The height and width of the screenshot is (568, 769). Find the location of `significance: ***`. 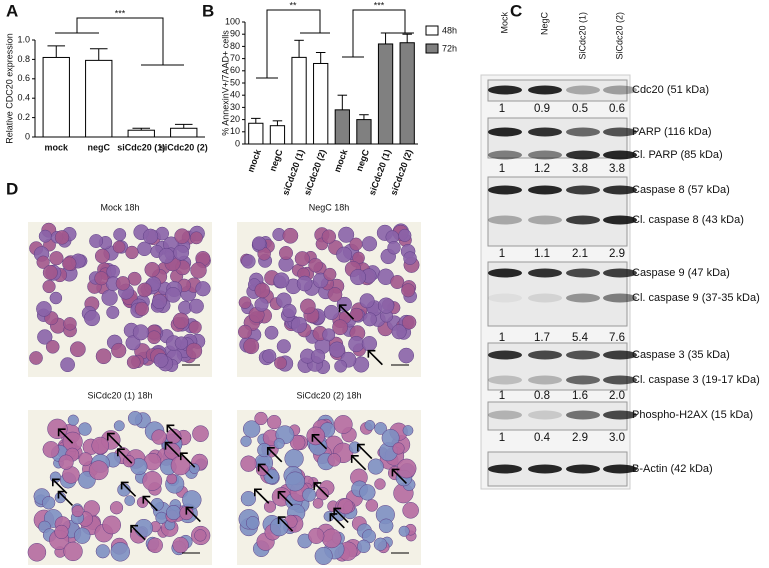

significance: *** is located at coordinates (120, 13).